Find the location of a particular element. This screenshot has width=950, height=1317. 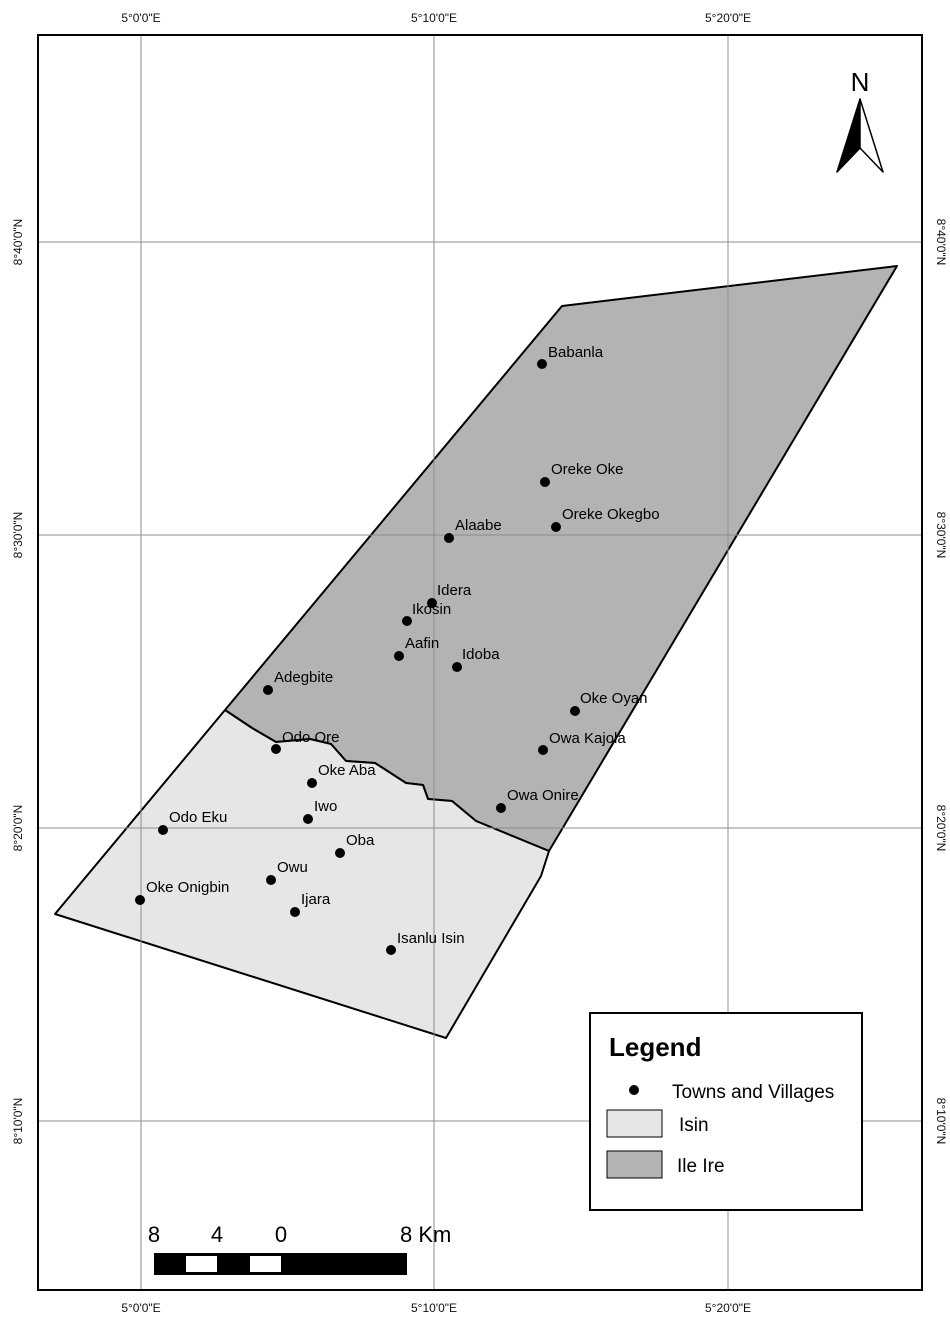

scale-bar: 8 4 0 8 Km is located at coordinates (299, 1248).